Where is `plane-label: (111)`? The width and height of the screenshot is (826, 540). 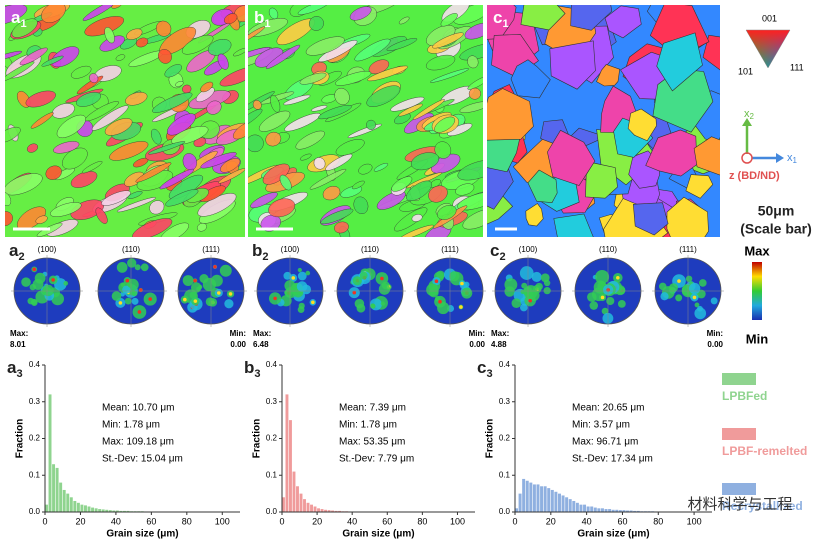
plane-label: (111) is located at coordinates (211, 249).